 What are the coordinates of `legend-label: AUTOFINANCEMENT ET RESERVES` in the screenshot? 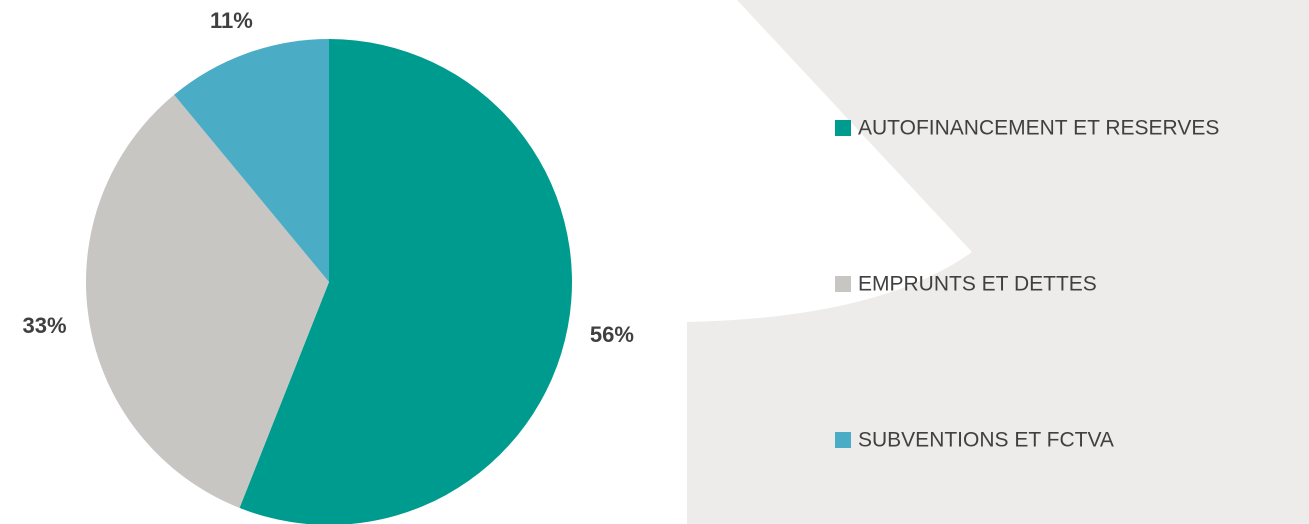 It's located at (1038, 128).